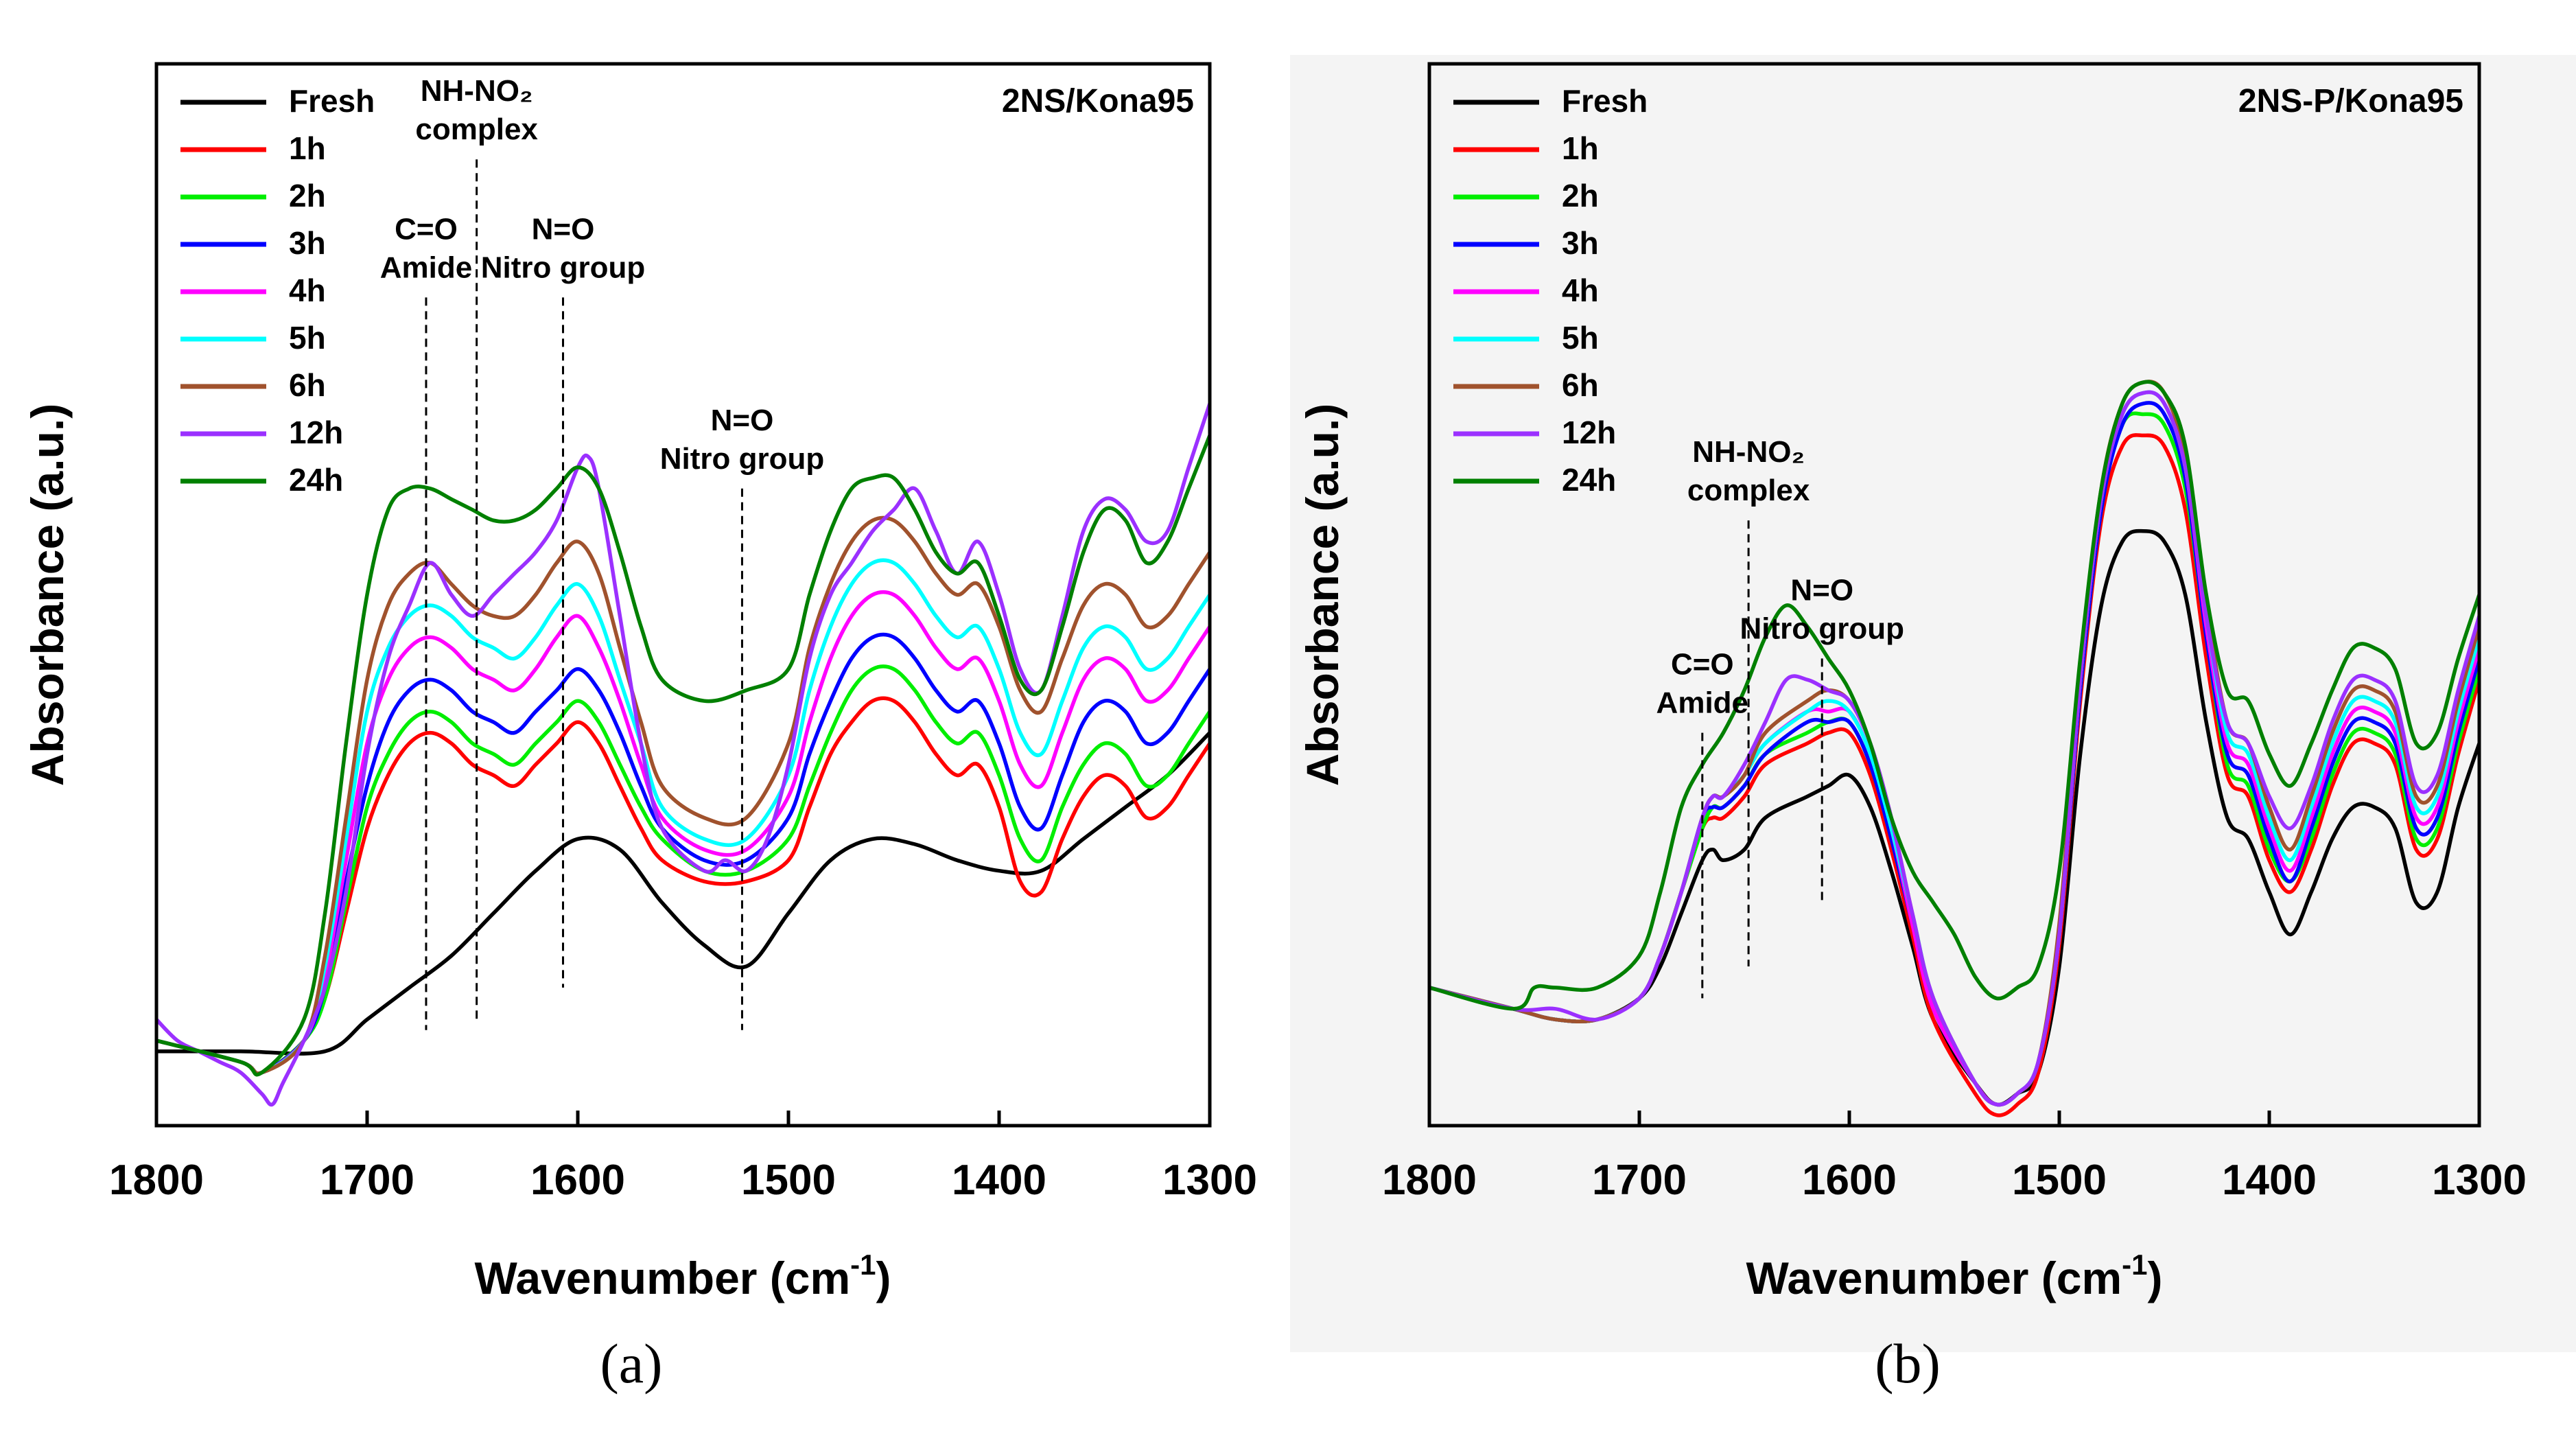  Describe the element at coordinates (742, 440) in the screenshot. I see `annotation-label-4: N=O Nitro group` at that location.